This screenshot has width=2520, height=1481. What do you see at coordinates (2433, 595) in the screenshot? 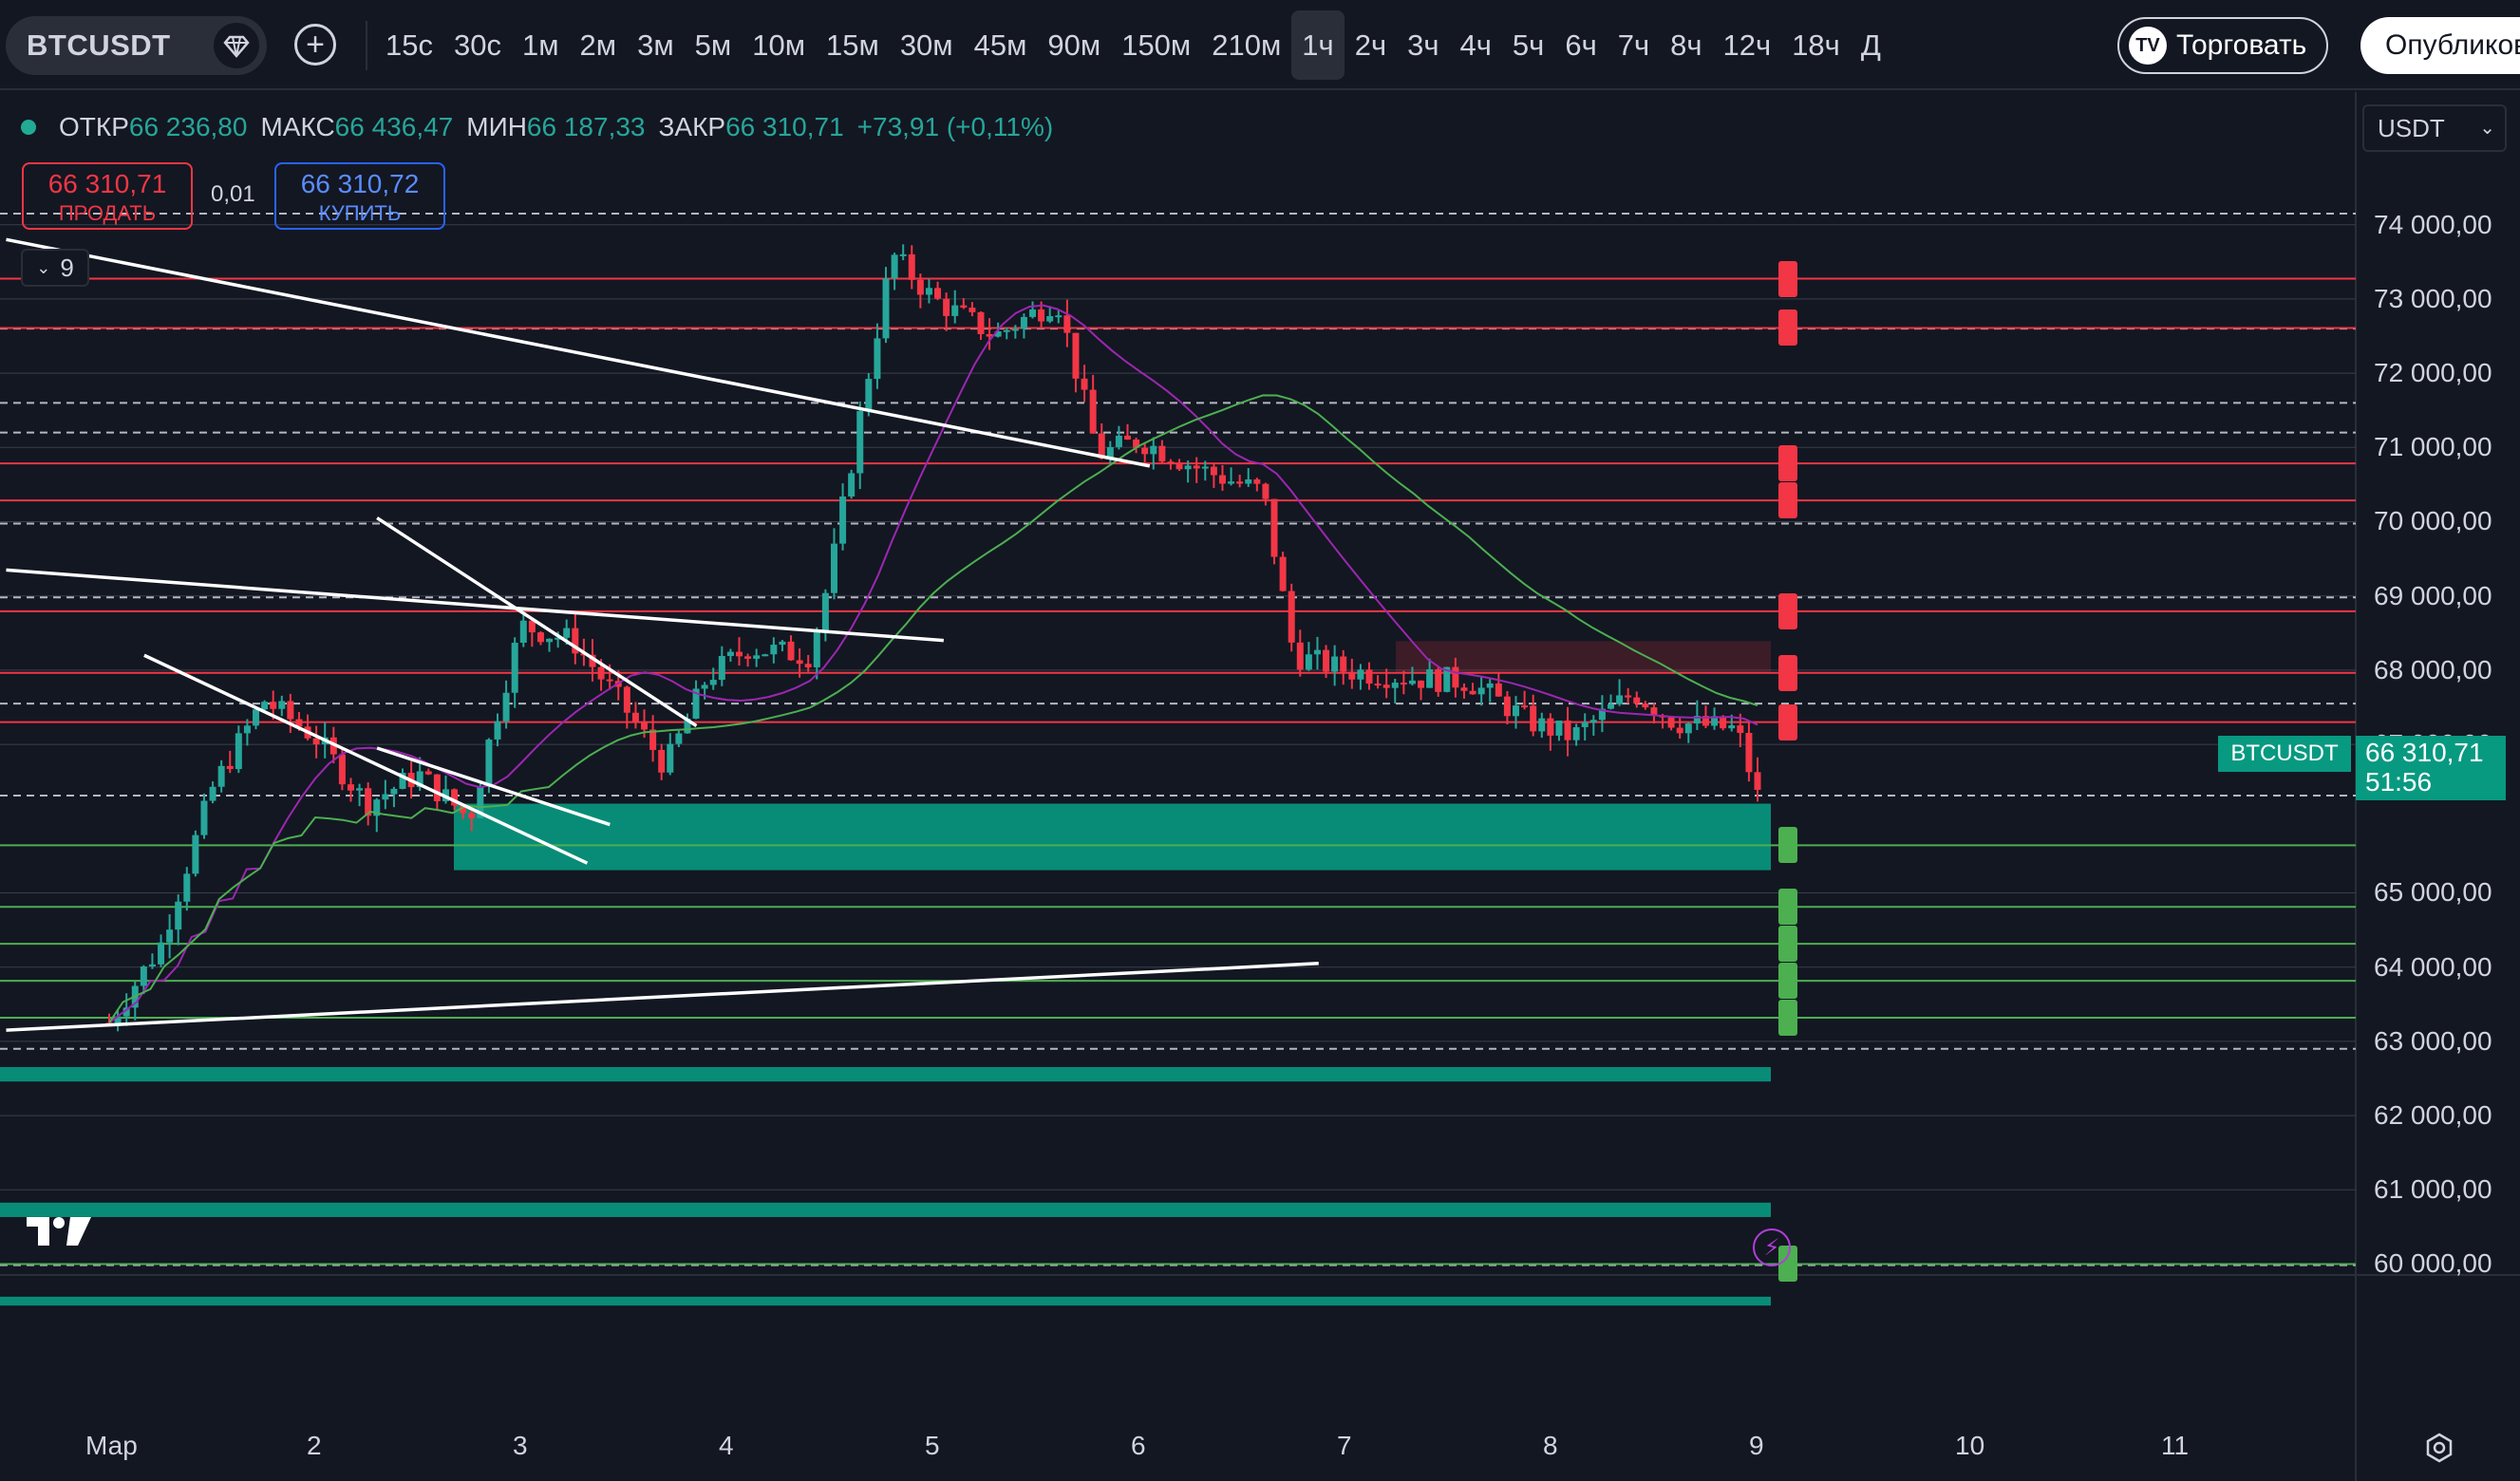
I see `price-axis-label: 69 000,00` at bounding box center [2433, 595].